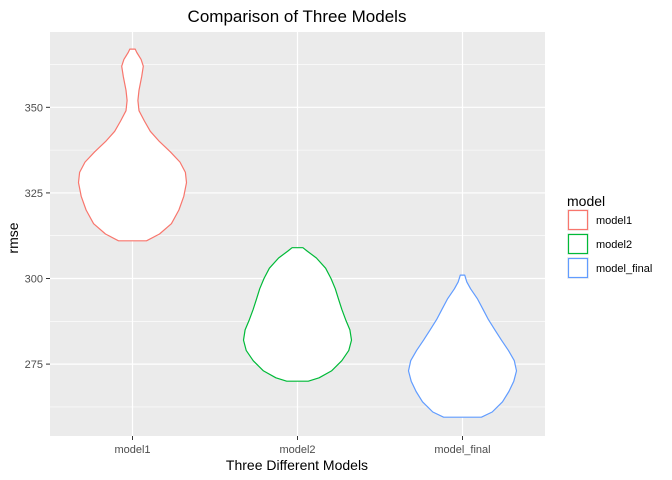 Image resolution: width=672 pixels, height=480 pixels. What do you see at coordinates (37, 236) in the screenshot?
I see `y-axis: 275 300 325 350` at bounding box center [37, 236].